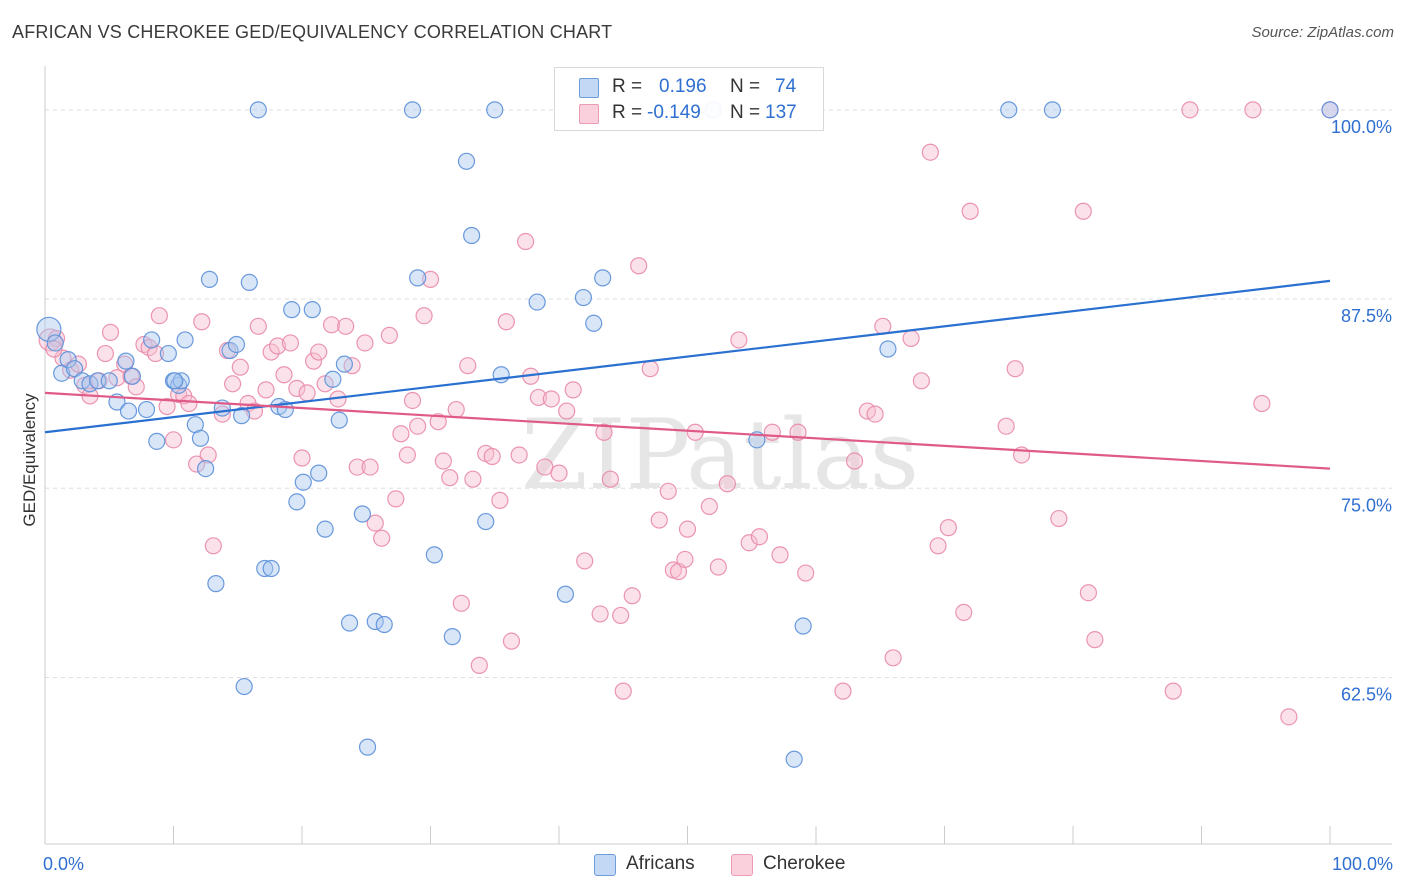  I want to click on source-label: Source: ZipAtlas.com, so click(1322, 32).